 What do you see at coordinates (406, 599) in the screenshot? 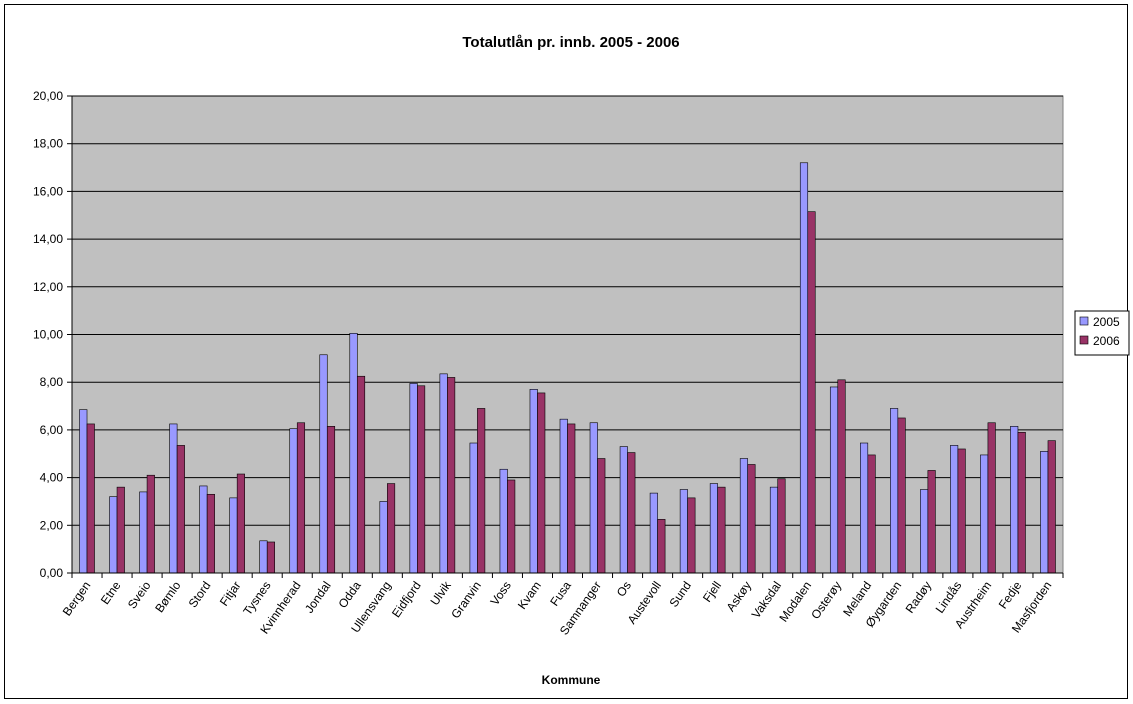
I see `x-tick-label: Eidfjord` at bounding box center [406, 599].